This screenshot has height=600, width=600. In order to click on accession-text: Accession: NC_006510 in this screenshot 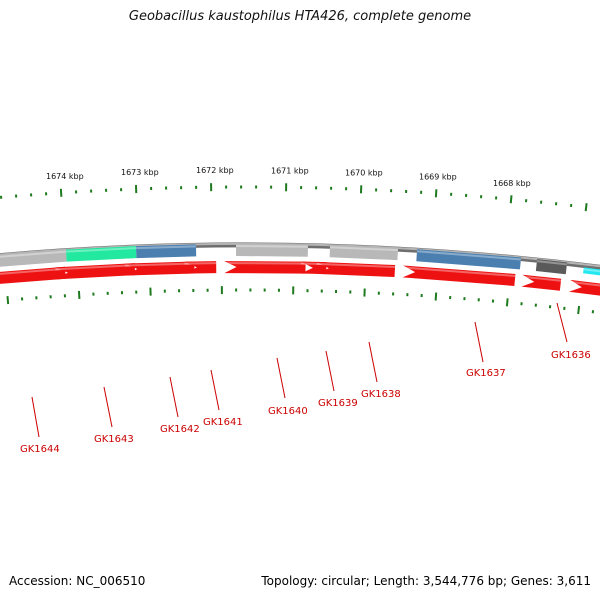, I will do `click(77, 581)`.